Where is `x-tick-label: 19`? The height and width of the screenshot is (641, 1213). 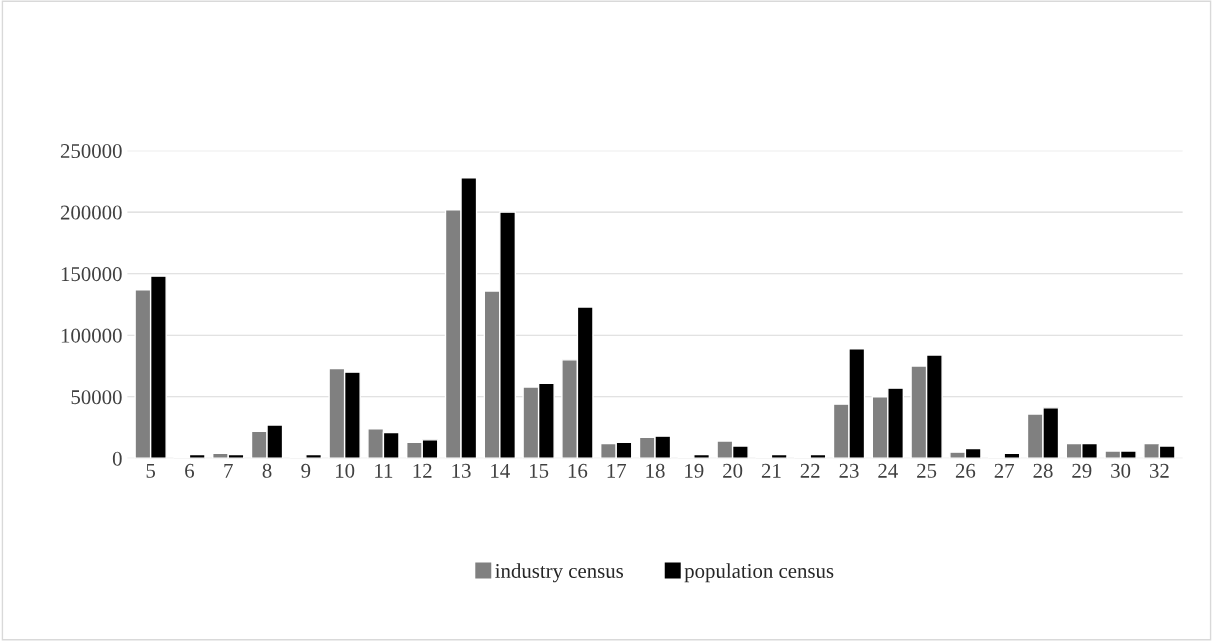 x-tick-label: 19 is located at coordinates (694, 470).